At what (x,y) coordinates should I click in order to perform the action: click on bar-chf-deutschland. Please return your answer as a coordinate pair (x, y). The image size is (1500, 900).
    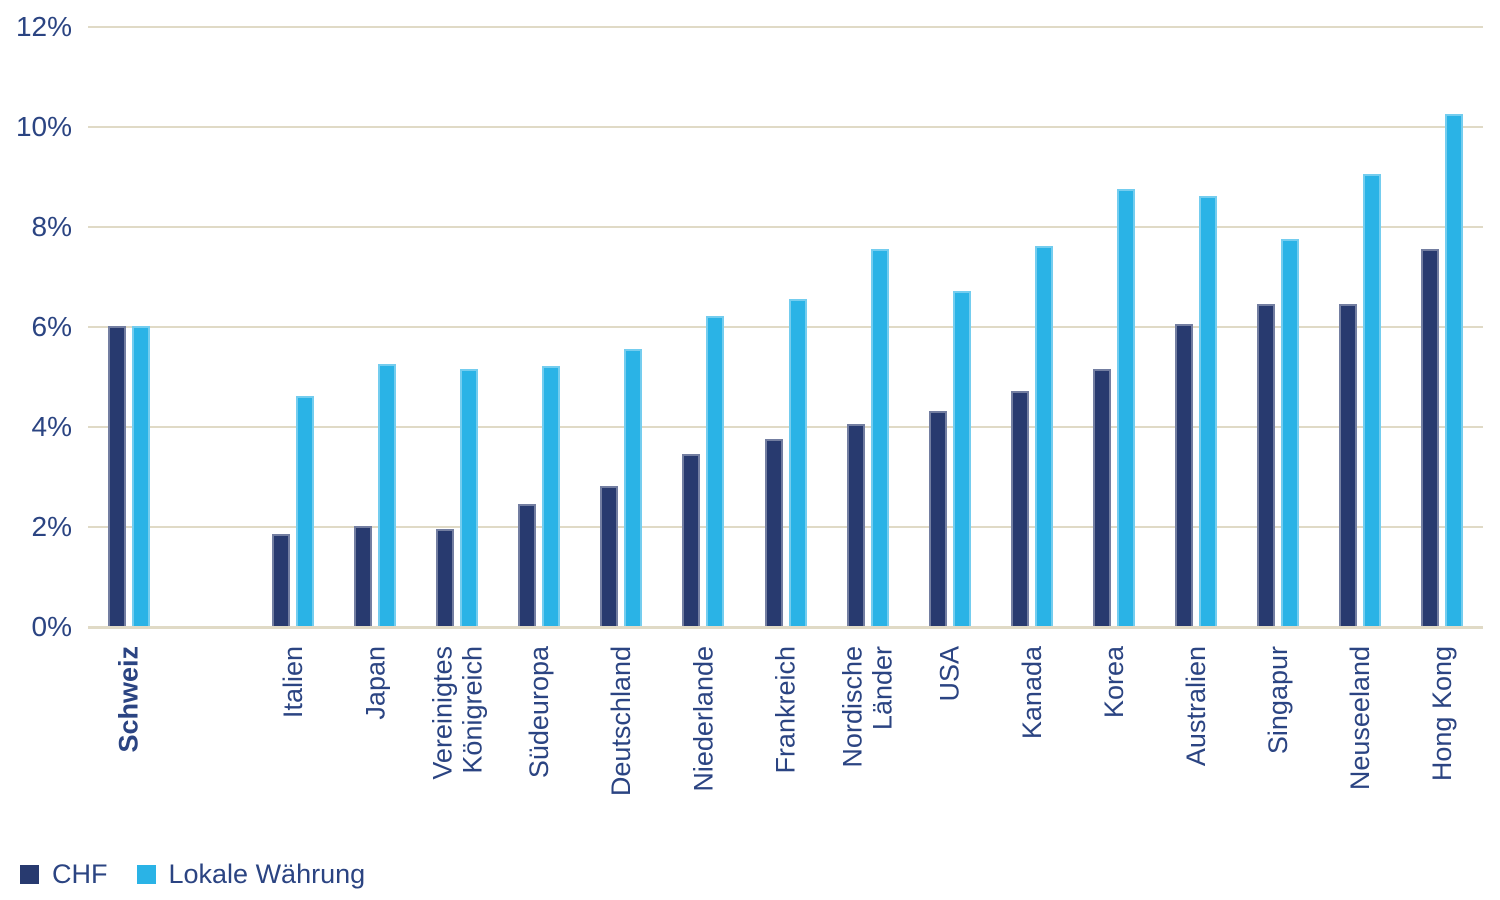
    Looking at the image, I should click on (609, 556).